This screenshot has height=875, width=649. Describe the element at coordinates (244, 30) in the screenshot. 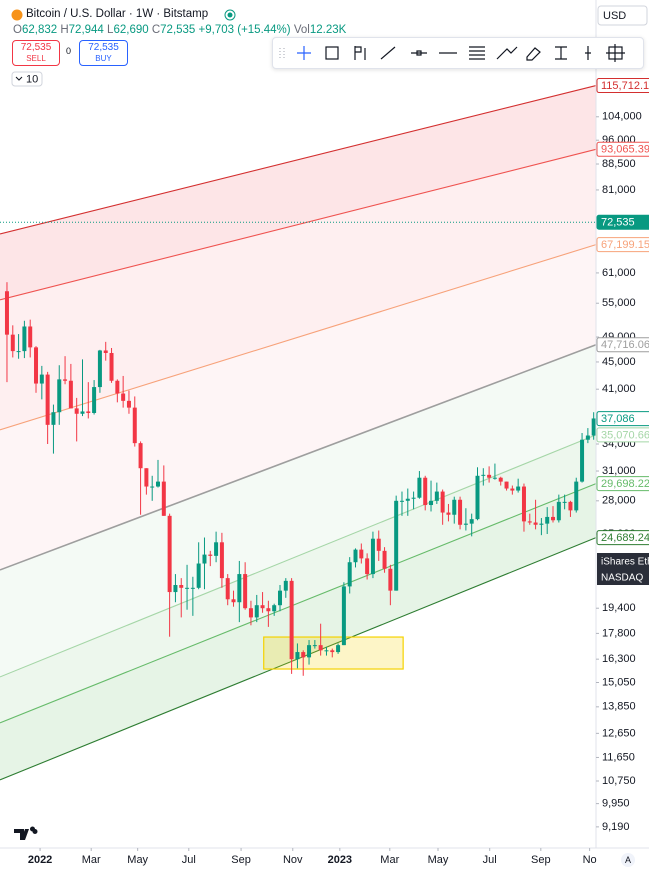

I see `change: +9,703 (+15.44%)` at that location.